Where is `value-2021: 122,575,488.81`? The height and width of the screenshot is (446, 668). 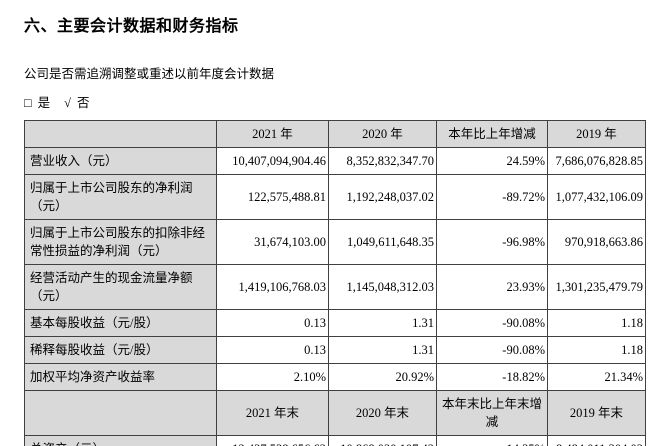
value-2021: 122,575,488.81 is located at coordinates (272, 197).